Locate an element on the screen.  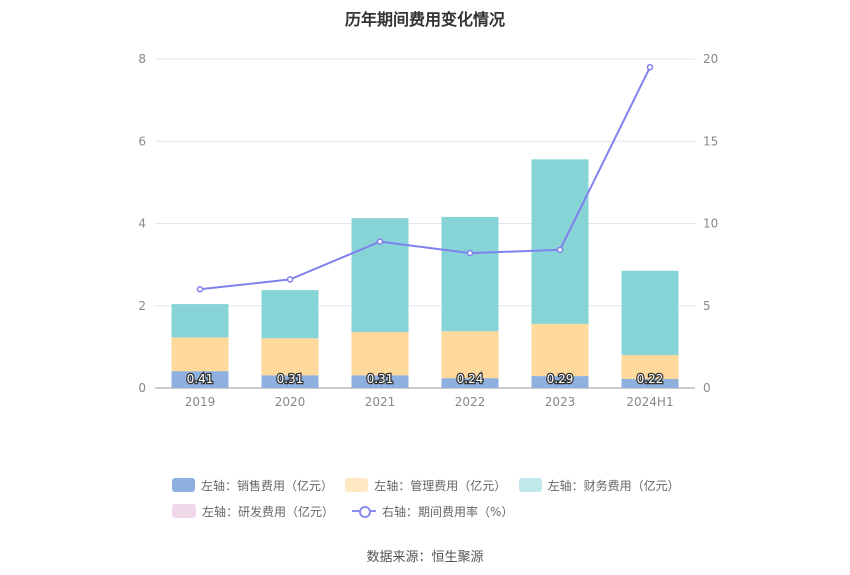
y-right-tick-label: 5 is located at coordinates (707, 306).